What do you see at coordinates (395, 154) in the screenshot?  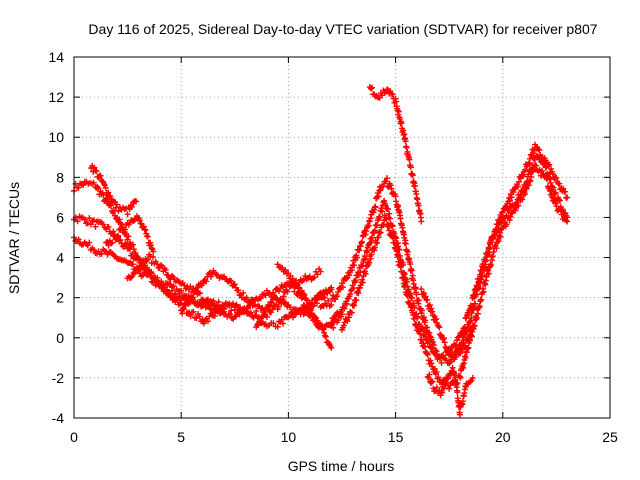 I see `series-track-n` at bounding box center [395, 154].